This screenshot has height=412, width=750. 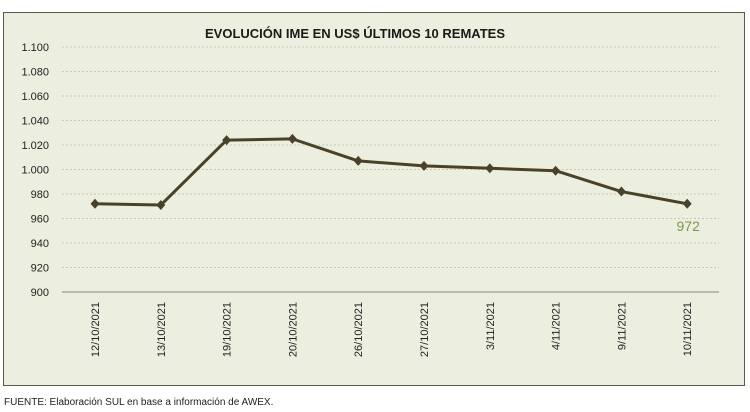 What do you see at coordinates (35, 171) in the screenshot?
I see `y-tick-label: 1.000` at bounding box center [35, 171].